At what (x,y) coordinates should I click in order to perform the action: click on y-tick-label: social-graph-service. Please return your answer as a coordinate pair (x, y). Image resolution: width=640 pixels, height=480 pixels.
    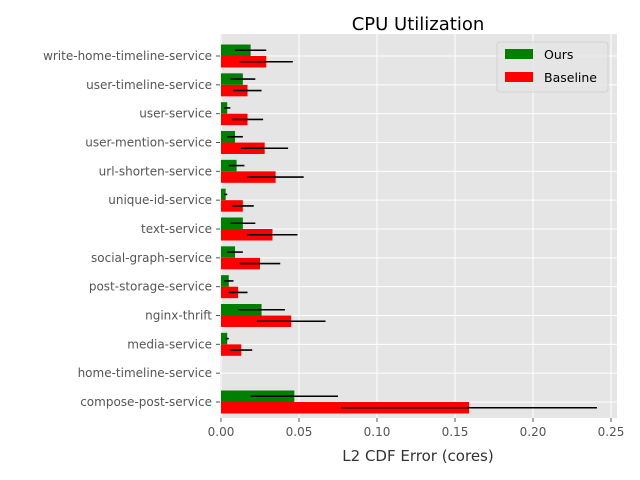
    Looking at the image, I should click on (151, 258).